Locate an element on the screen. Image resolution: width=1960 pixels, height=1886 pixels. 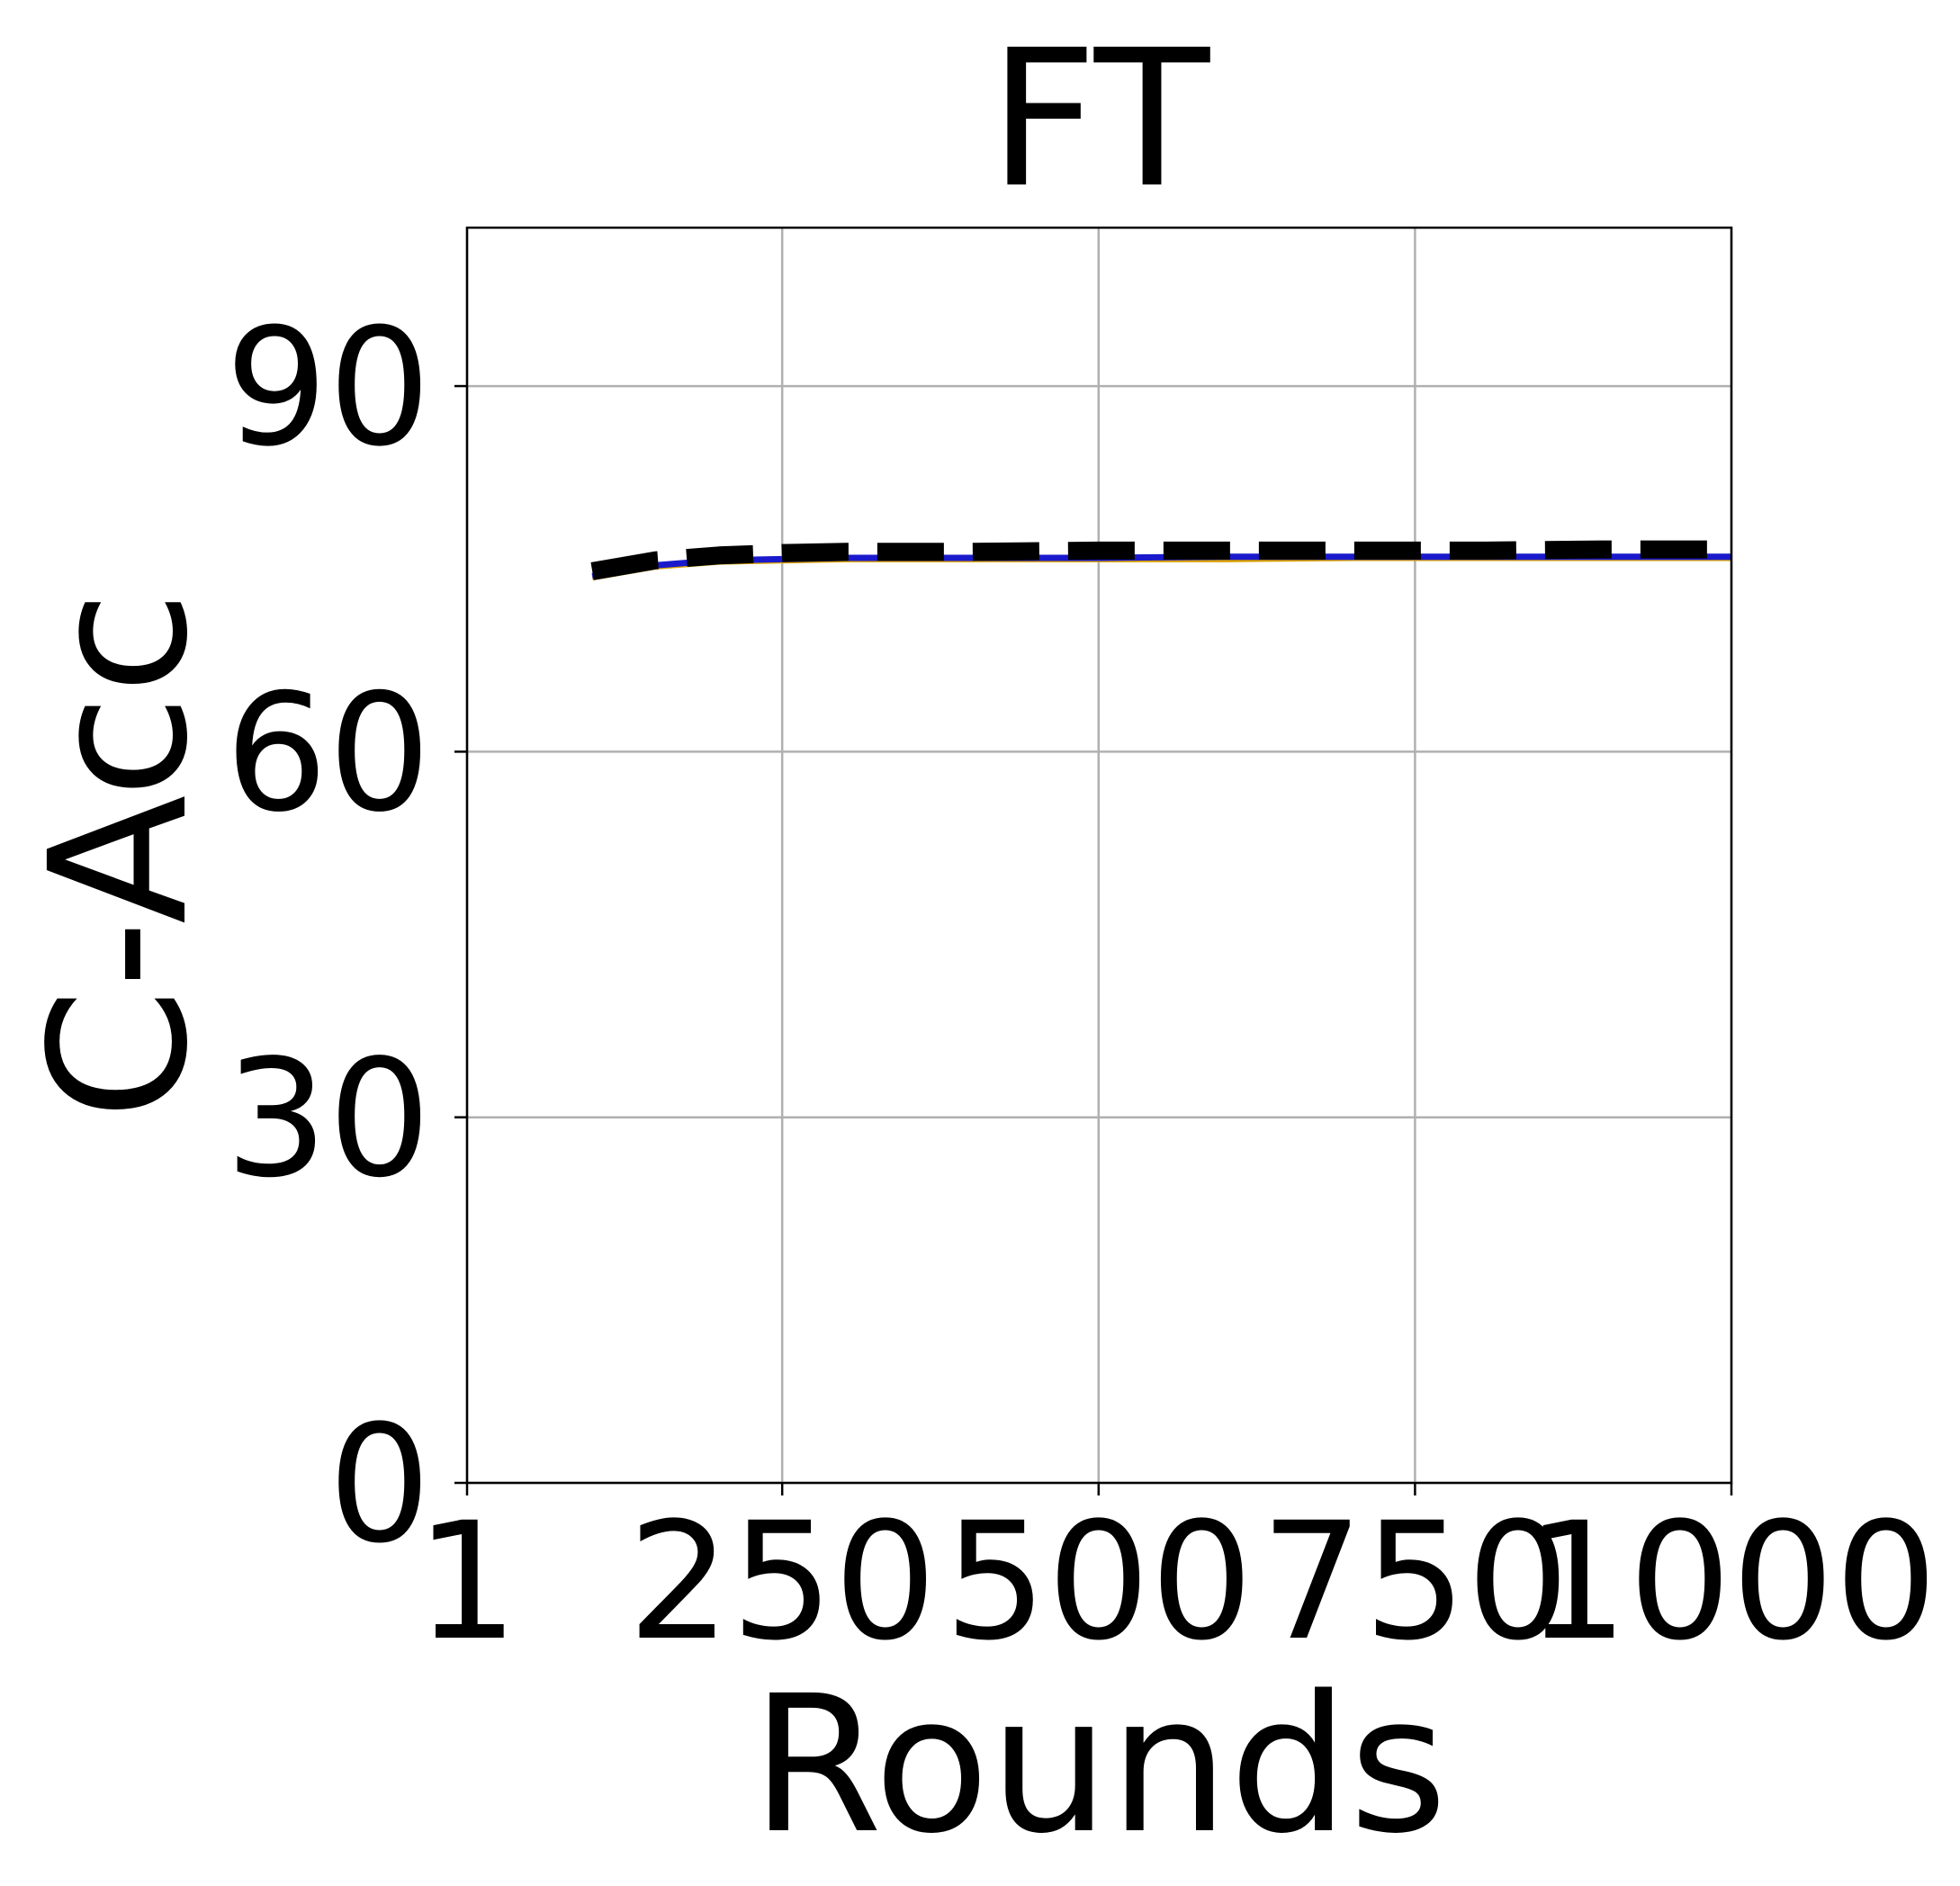
chart-title: FT is located at coordinates (1099, 119).